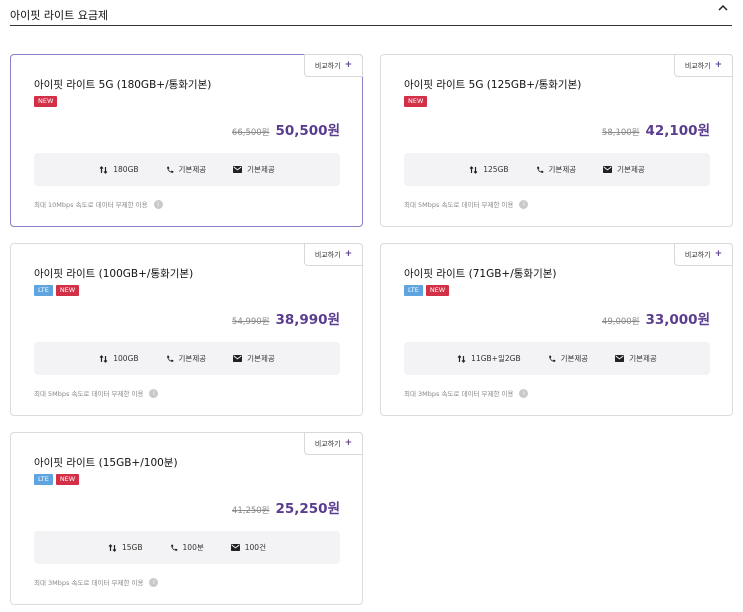  Describe the element at coordinates (723, 8) in the screenshot. I see `chevron-up-icon` at that location.